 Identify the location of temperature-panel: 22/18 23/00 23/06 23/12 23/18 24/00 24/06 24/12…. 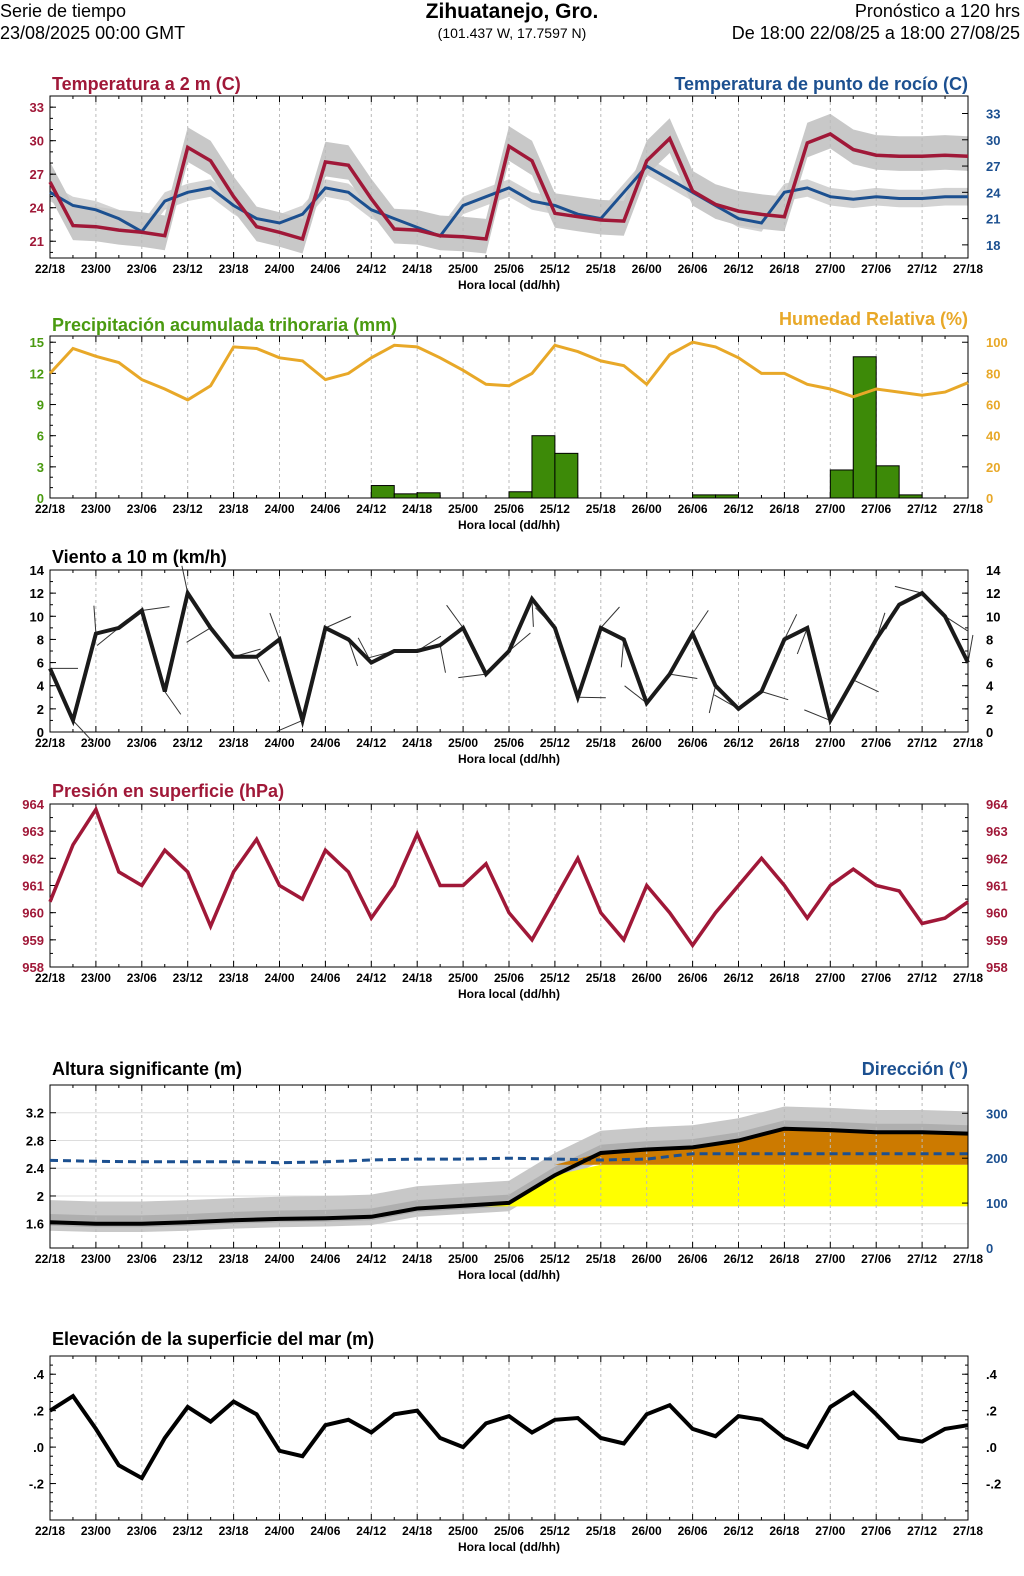
(516, 183).